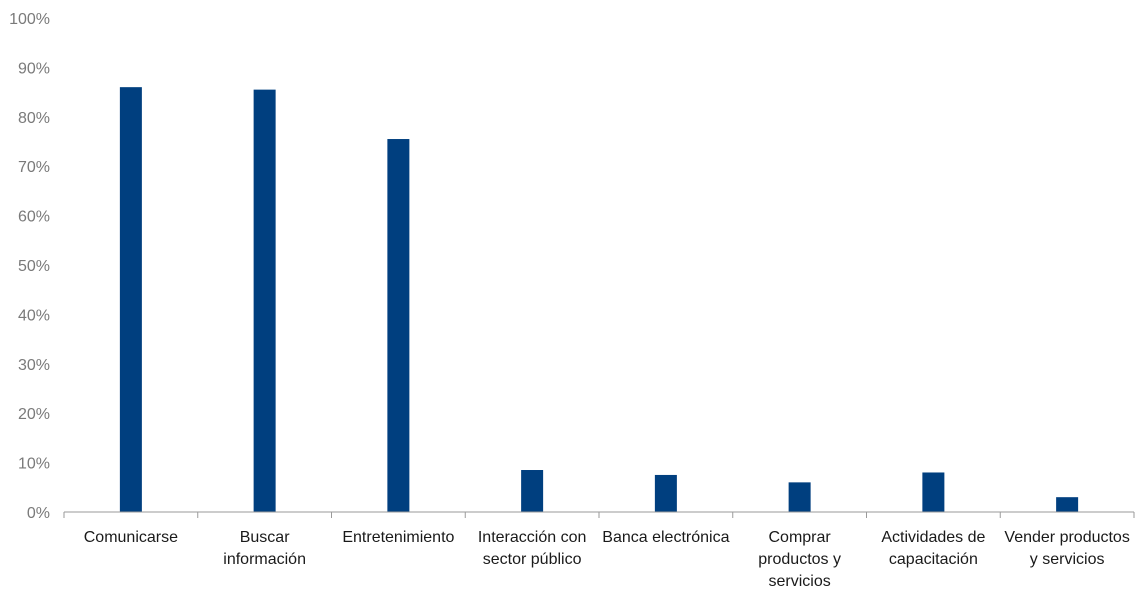 This screenshot has height=597, width=1146. I want to click on y-tick-label: 50%, so click(34, 266).